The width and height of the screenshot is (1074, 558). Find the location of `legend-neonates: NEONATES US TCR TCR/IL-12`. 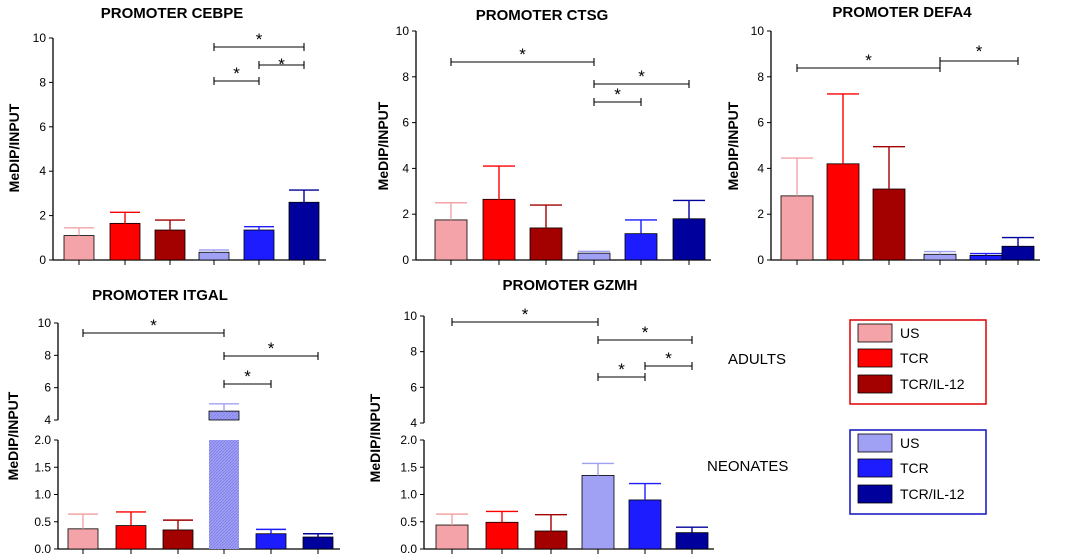

legend-neonates: NEONATES US TCR TCR/IL-12 is located at coordinates (847, 472).